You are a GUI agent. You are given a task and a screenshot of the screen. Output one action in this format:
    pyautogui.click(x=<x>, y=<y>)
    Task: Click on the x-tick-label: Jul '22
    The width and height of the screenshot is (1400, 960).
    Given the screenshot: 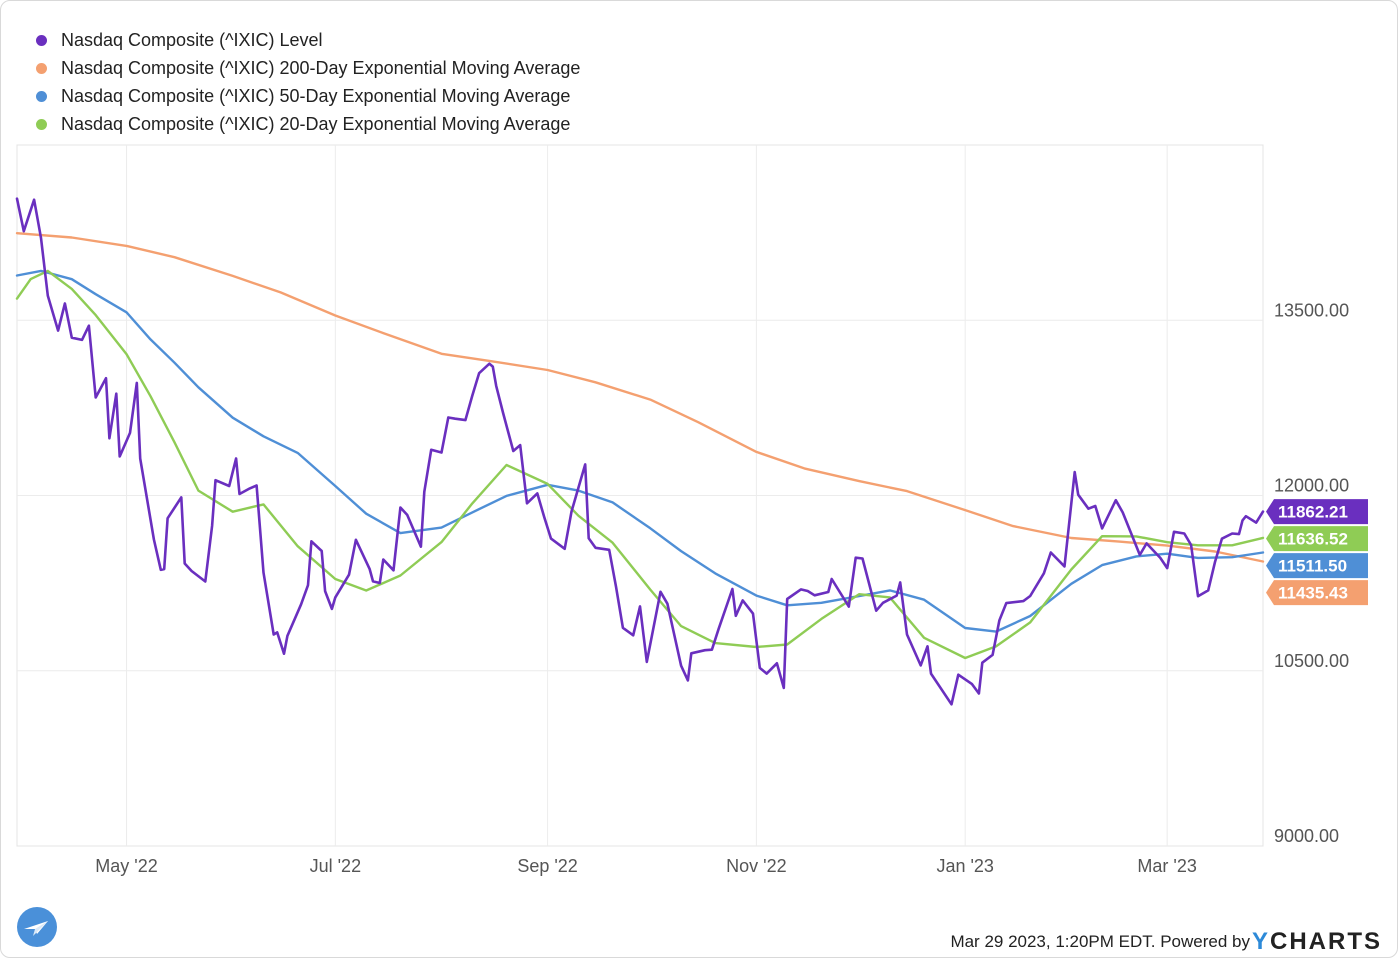 What is the action you would take?
    pyautogui.click(x=335, y=866)
    